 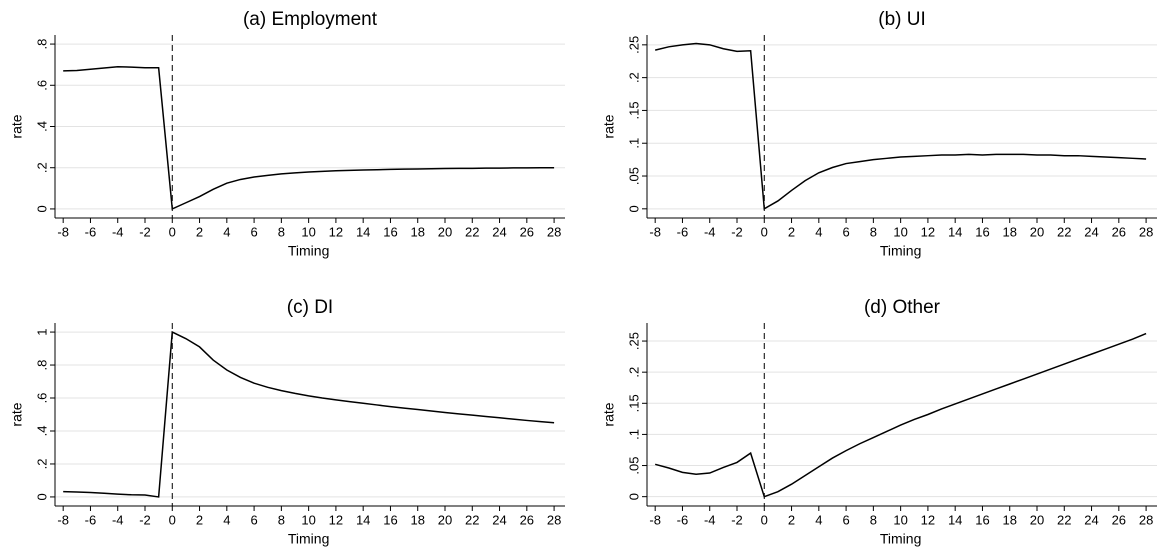 I want to click on panel-title: (d) Other, so click(x=902, y=307).